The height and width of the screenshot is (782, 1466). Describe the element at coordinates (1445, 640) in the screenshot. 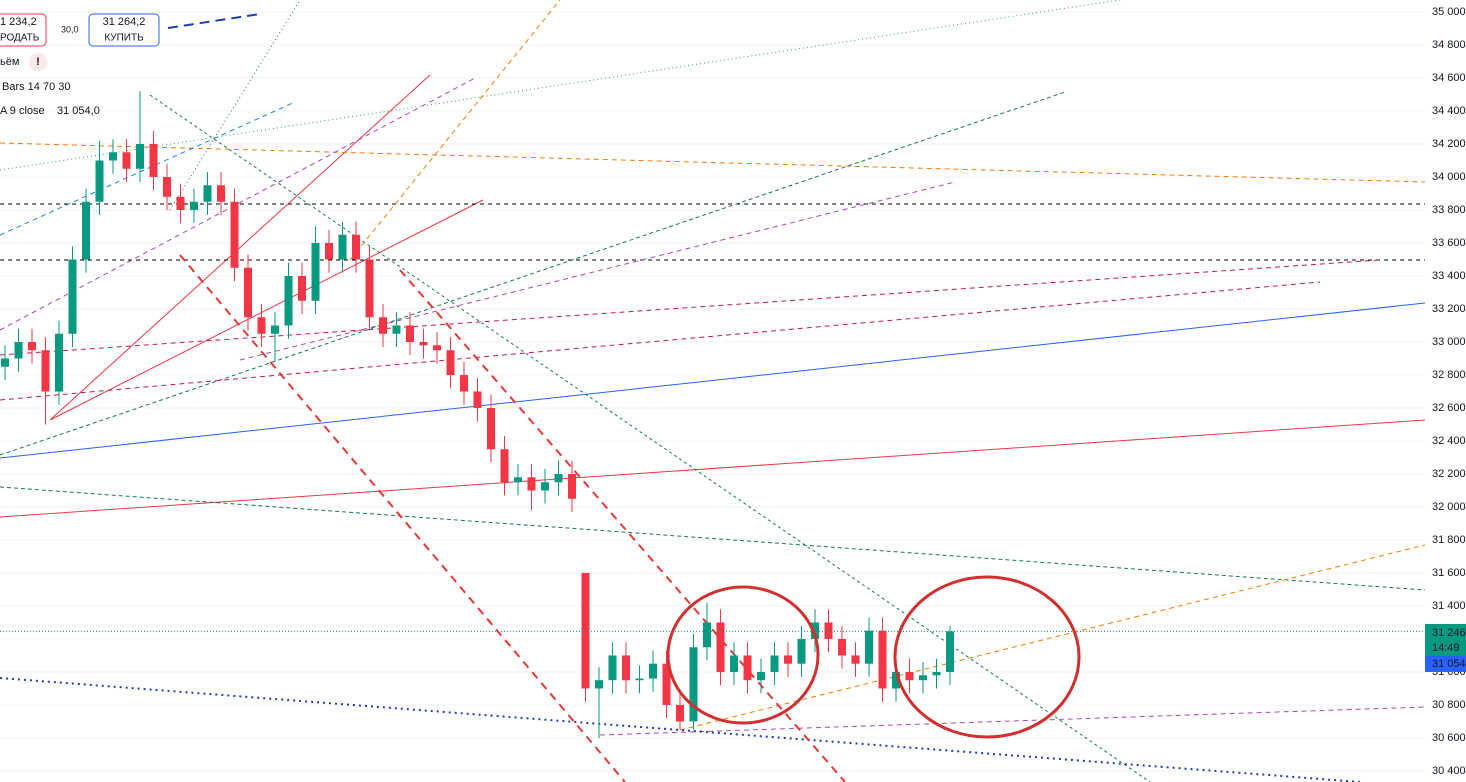

I see `last-price-tag` at that location.